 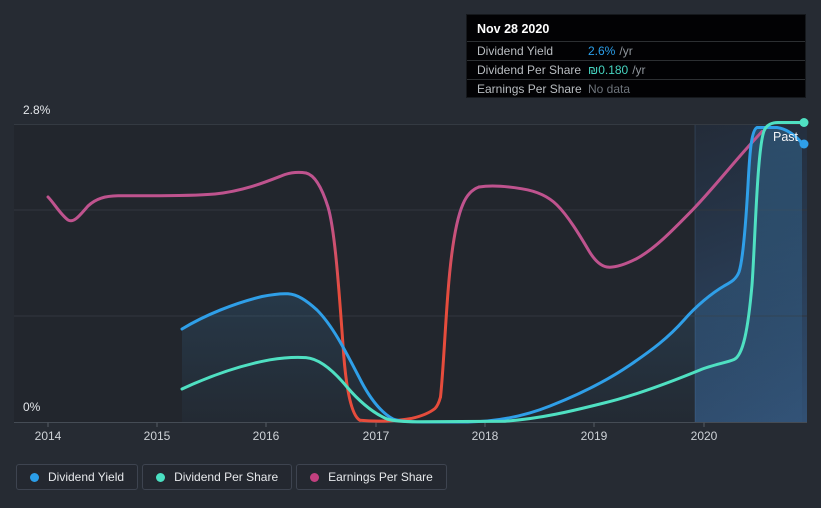 What do you see at coordinates (609, 89) in the screenshot?
I see `tooltip-value: No data` at bounding box center [609, 89].